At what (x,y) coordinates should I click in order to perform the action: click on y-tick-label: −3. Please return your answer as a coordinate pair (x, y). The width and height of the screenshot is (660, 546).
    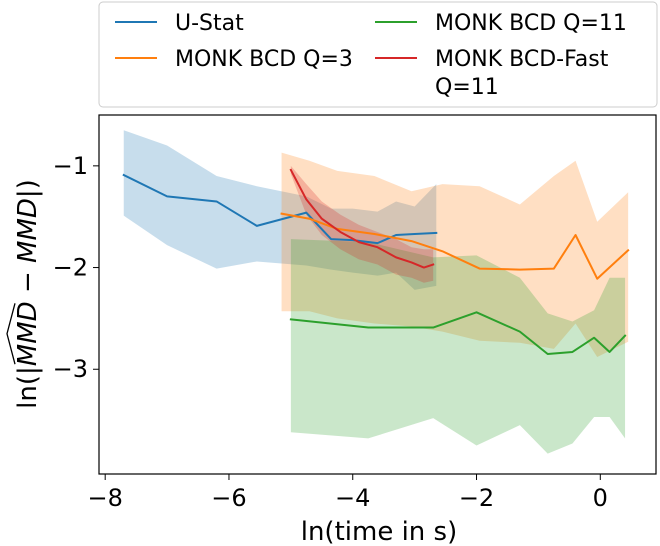
    Looking at the image, I should click on (70, 369).